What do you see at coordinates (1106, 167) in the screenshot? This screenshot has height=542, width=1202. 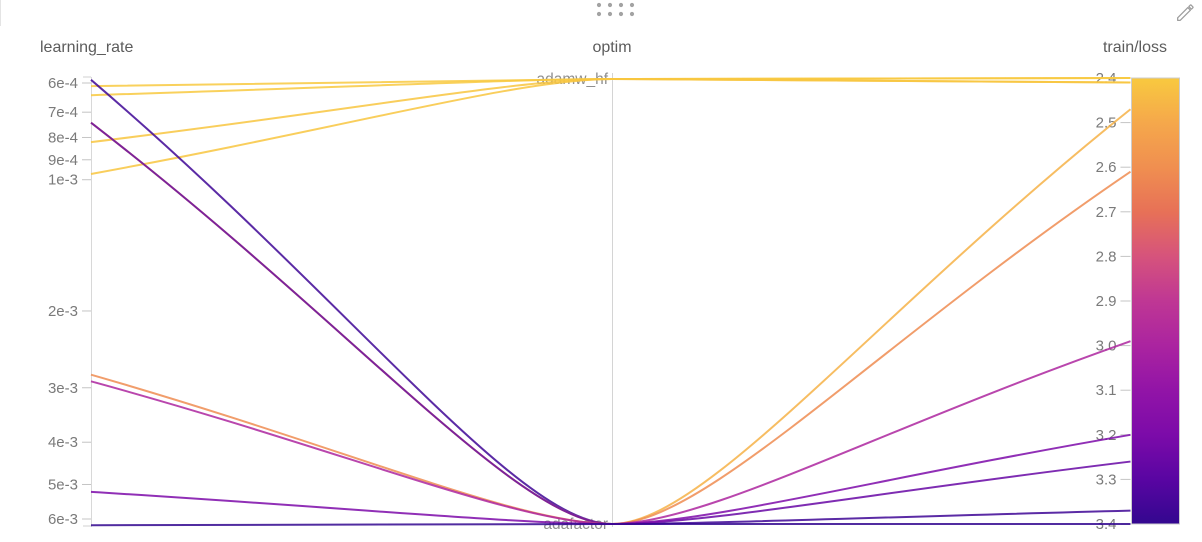 I see `tick-label-train-loss: 2.6` at bounding box center [1106, 167].